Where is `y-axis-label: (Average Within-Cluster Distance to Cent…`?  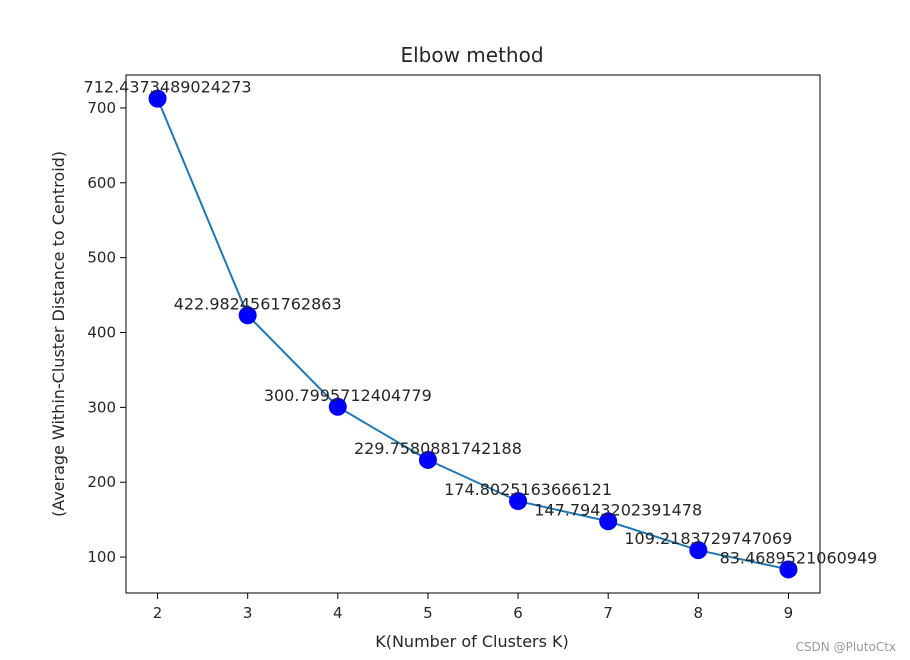
y-axis-label: (Average Within-Cluster Distance to Cent… is located at coordinates (58, 334).